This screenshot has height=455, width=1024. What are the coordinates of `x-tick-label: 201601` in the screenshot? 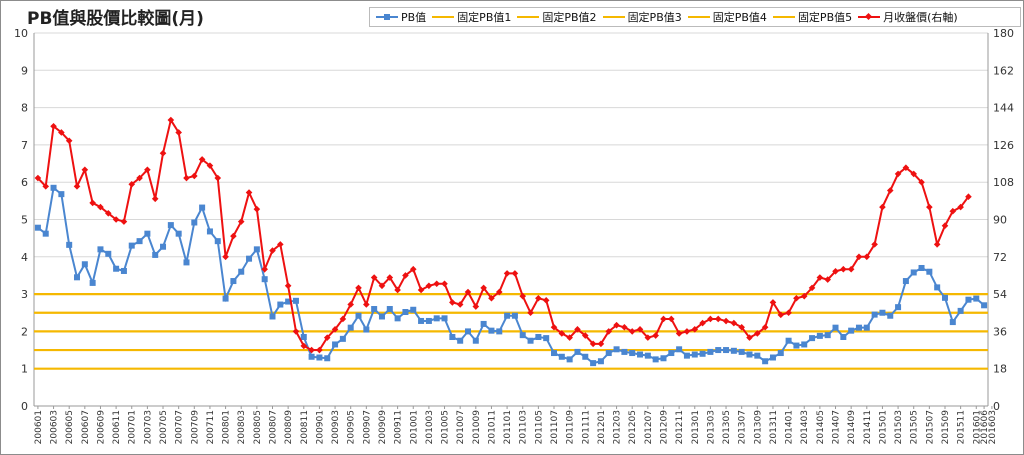 It's located at (977, 427).